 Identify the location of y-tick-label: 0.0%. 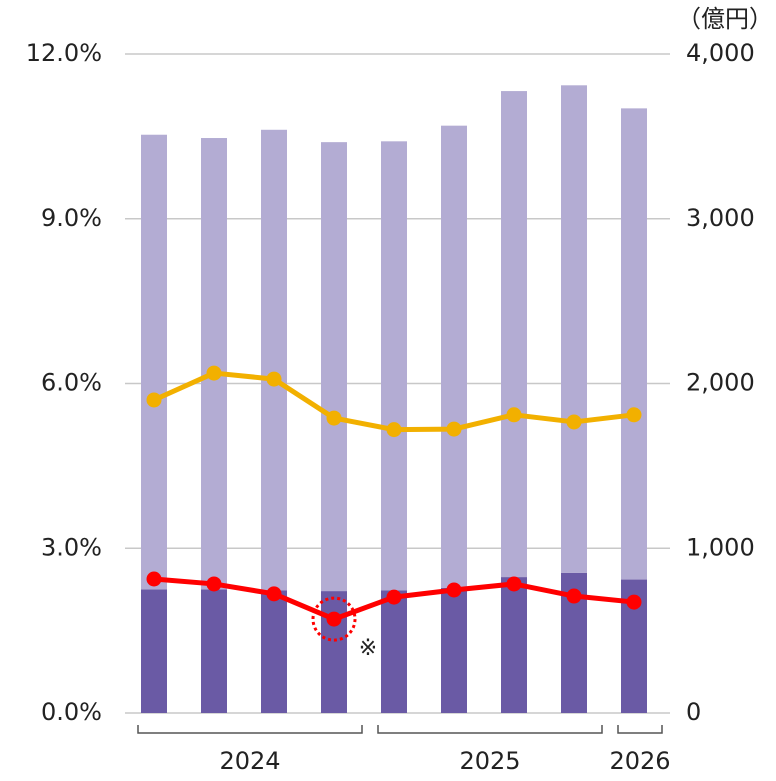
(71, 712).